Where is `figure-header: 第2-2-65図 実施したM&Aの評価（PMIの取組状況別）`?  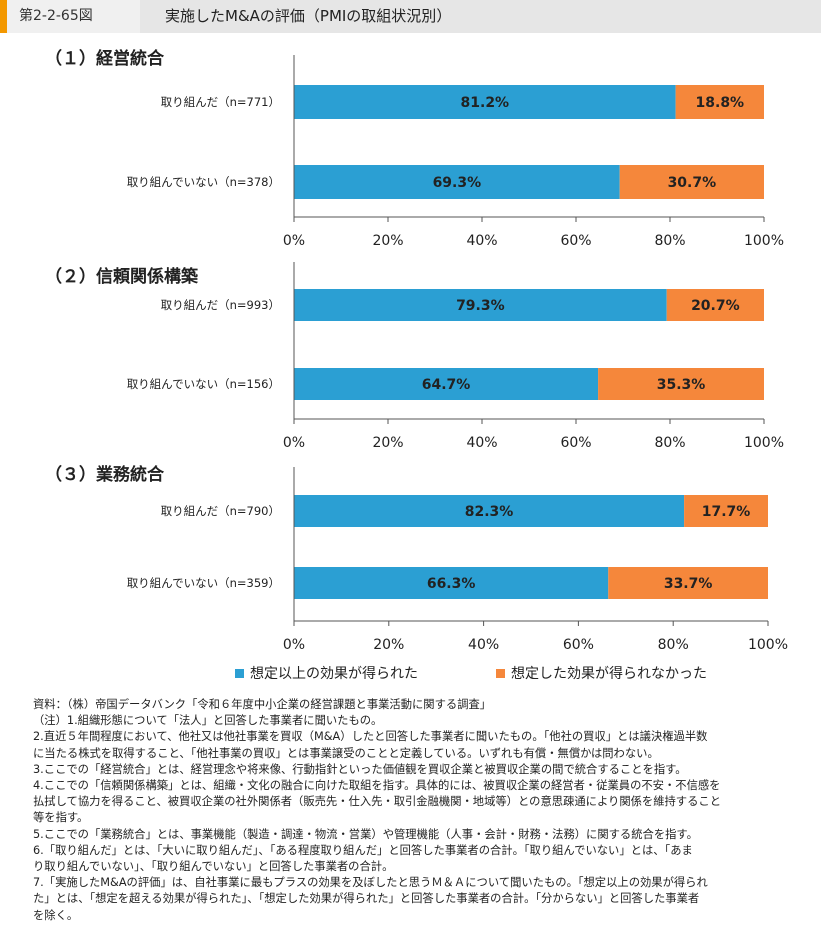
figure-header: 第2-2-65図 実施したM&Aの評価（PMIの取組状況別） is located at coordinates (410, 16).